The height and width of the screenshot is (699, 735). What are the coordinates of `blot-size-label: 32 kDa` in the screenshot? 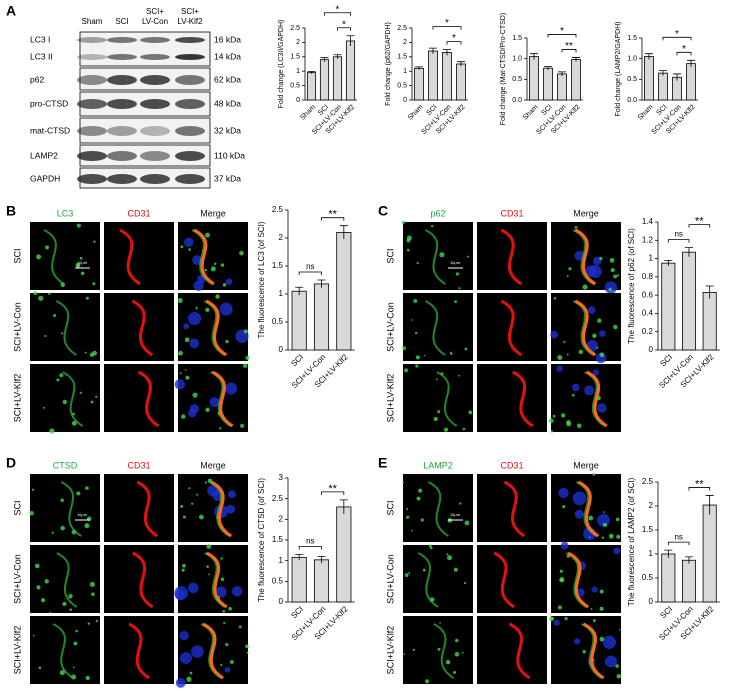 It's located at (227, 130).